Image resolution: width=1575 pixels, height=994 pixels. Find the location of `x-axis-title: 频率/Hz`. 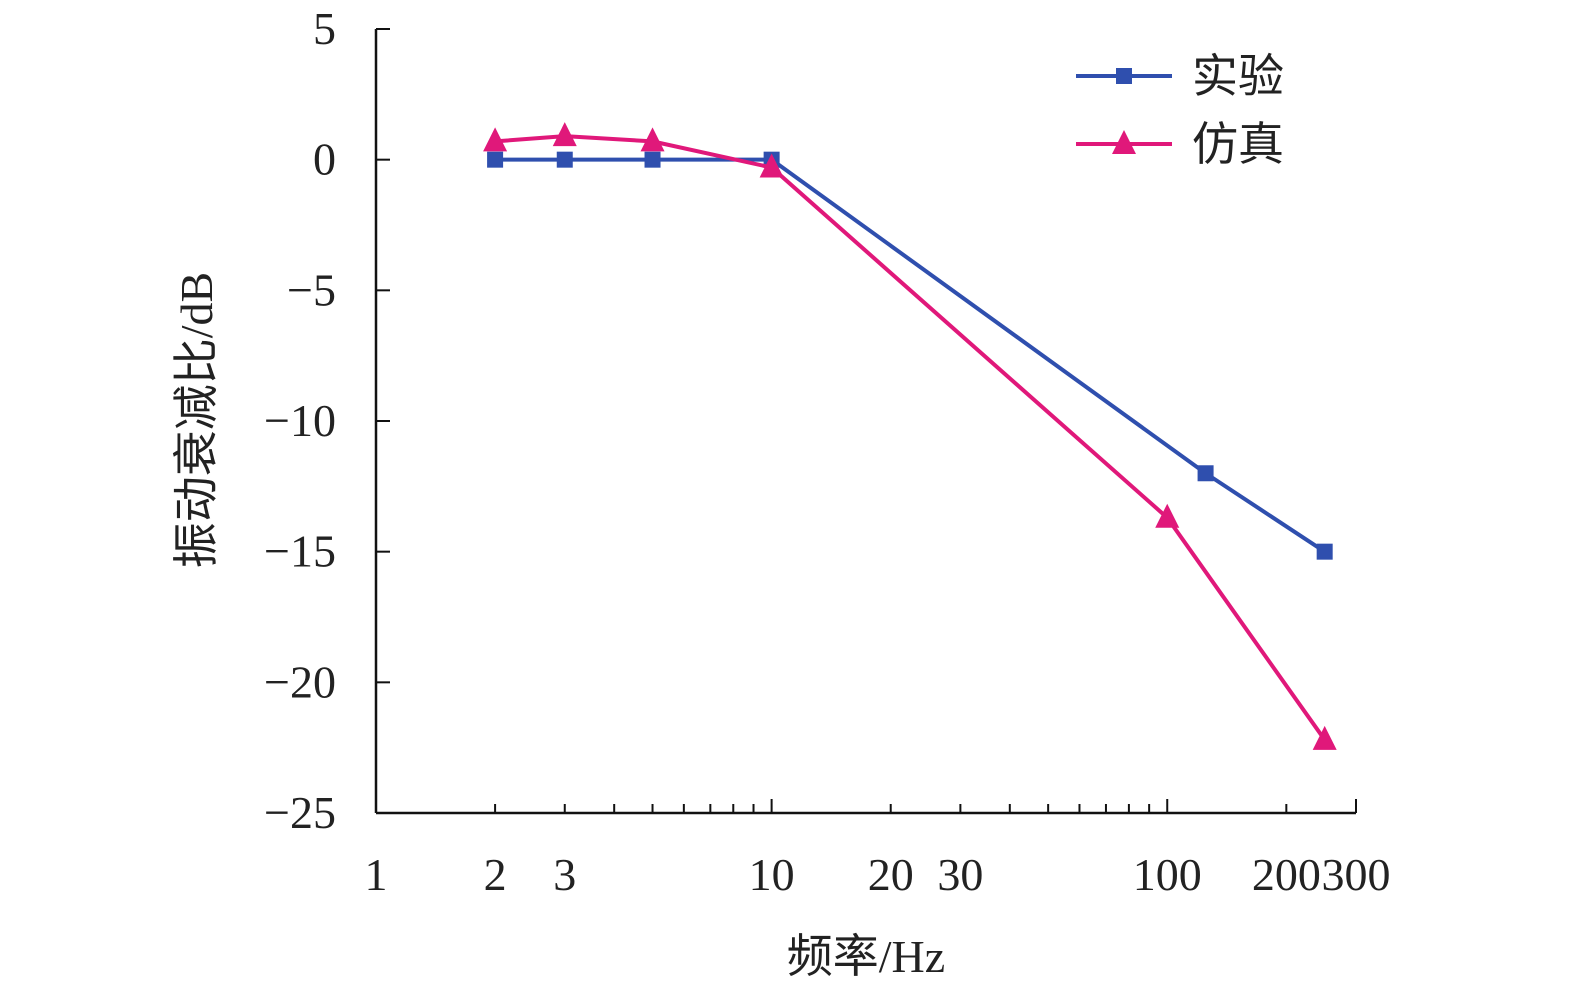

x-axis-title: 频率/Hz is located at coordinates (866, 956).